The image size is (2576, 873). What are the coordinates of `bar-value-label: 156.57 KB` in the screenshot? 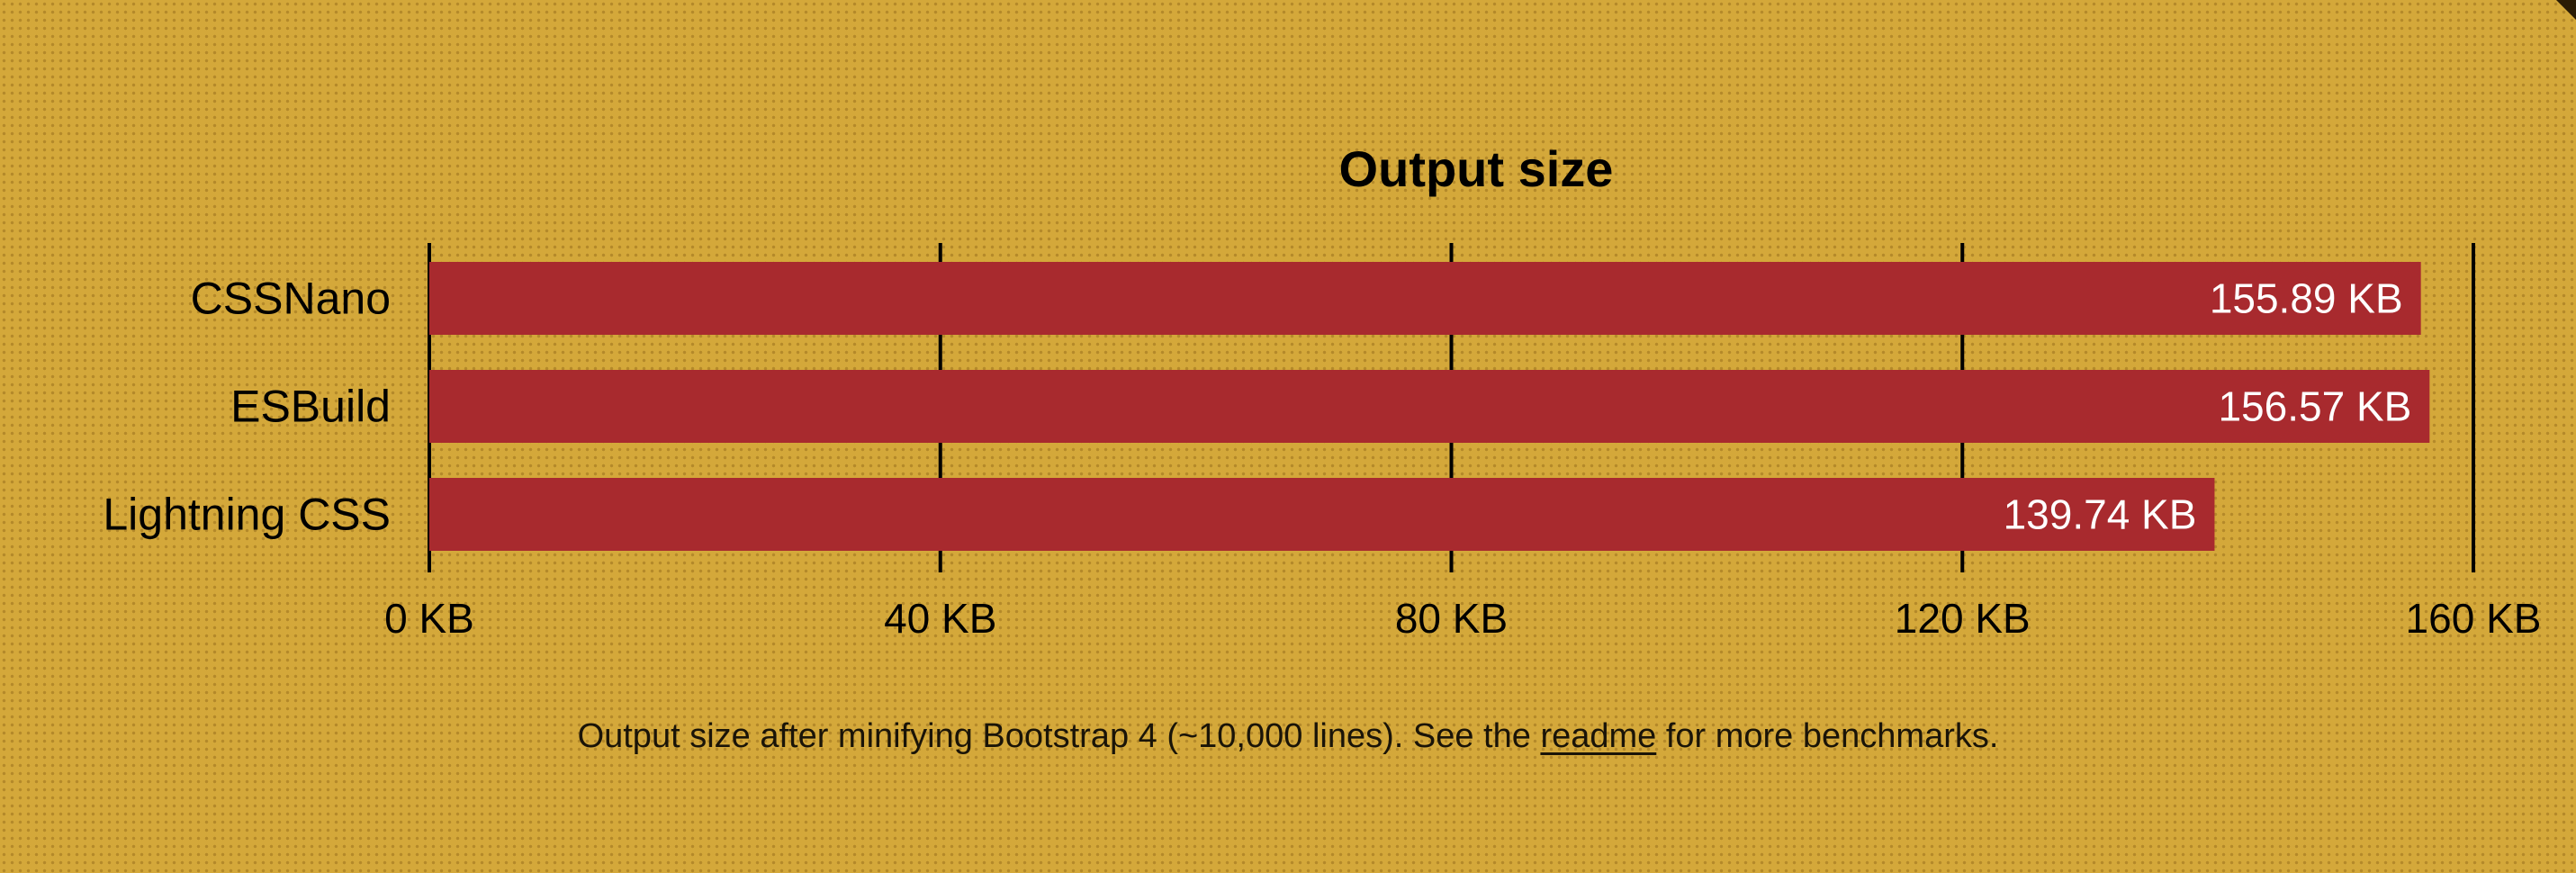 It's located at (2314, 406).